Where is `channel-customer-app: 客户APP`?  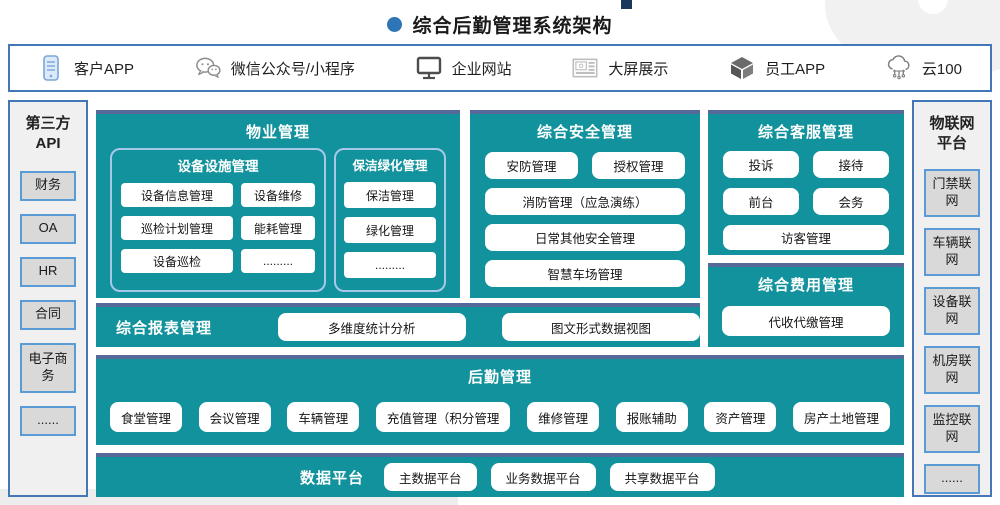
channel-customer-app: 客户APP is located at coordinates (86, 68).